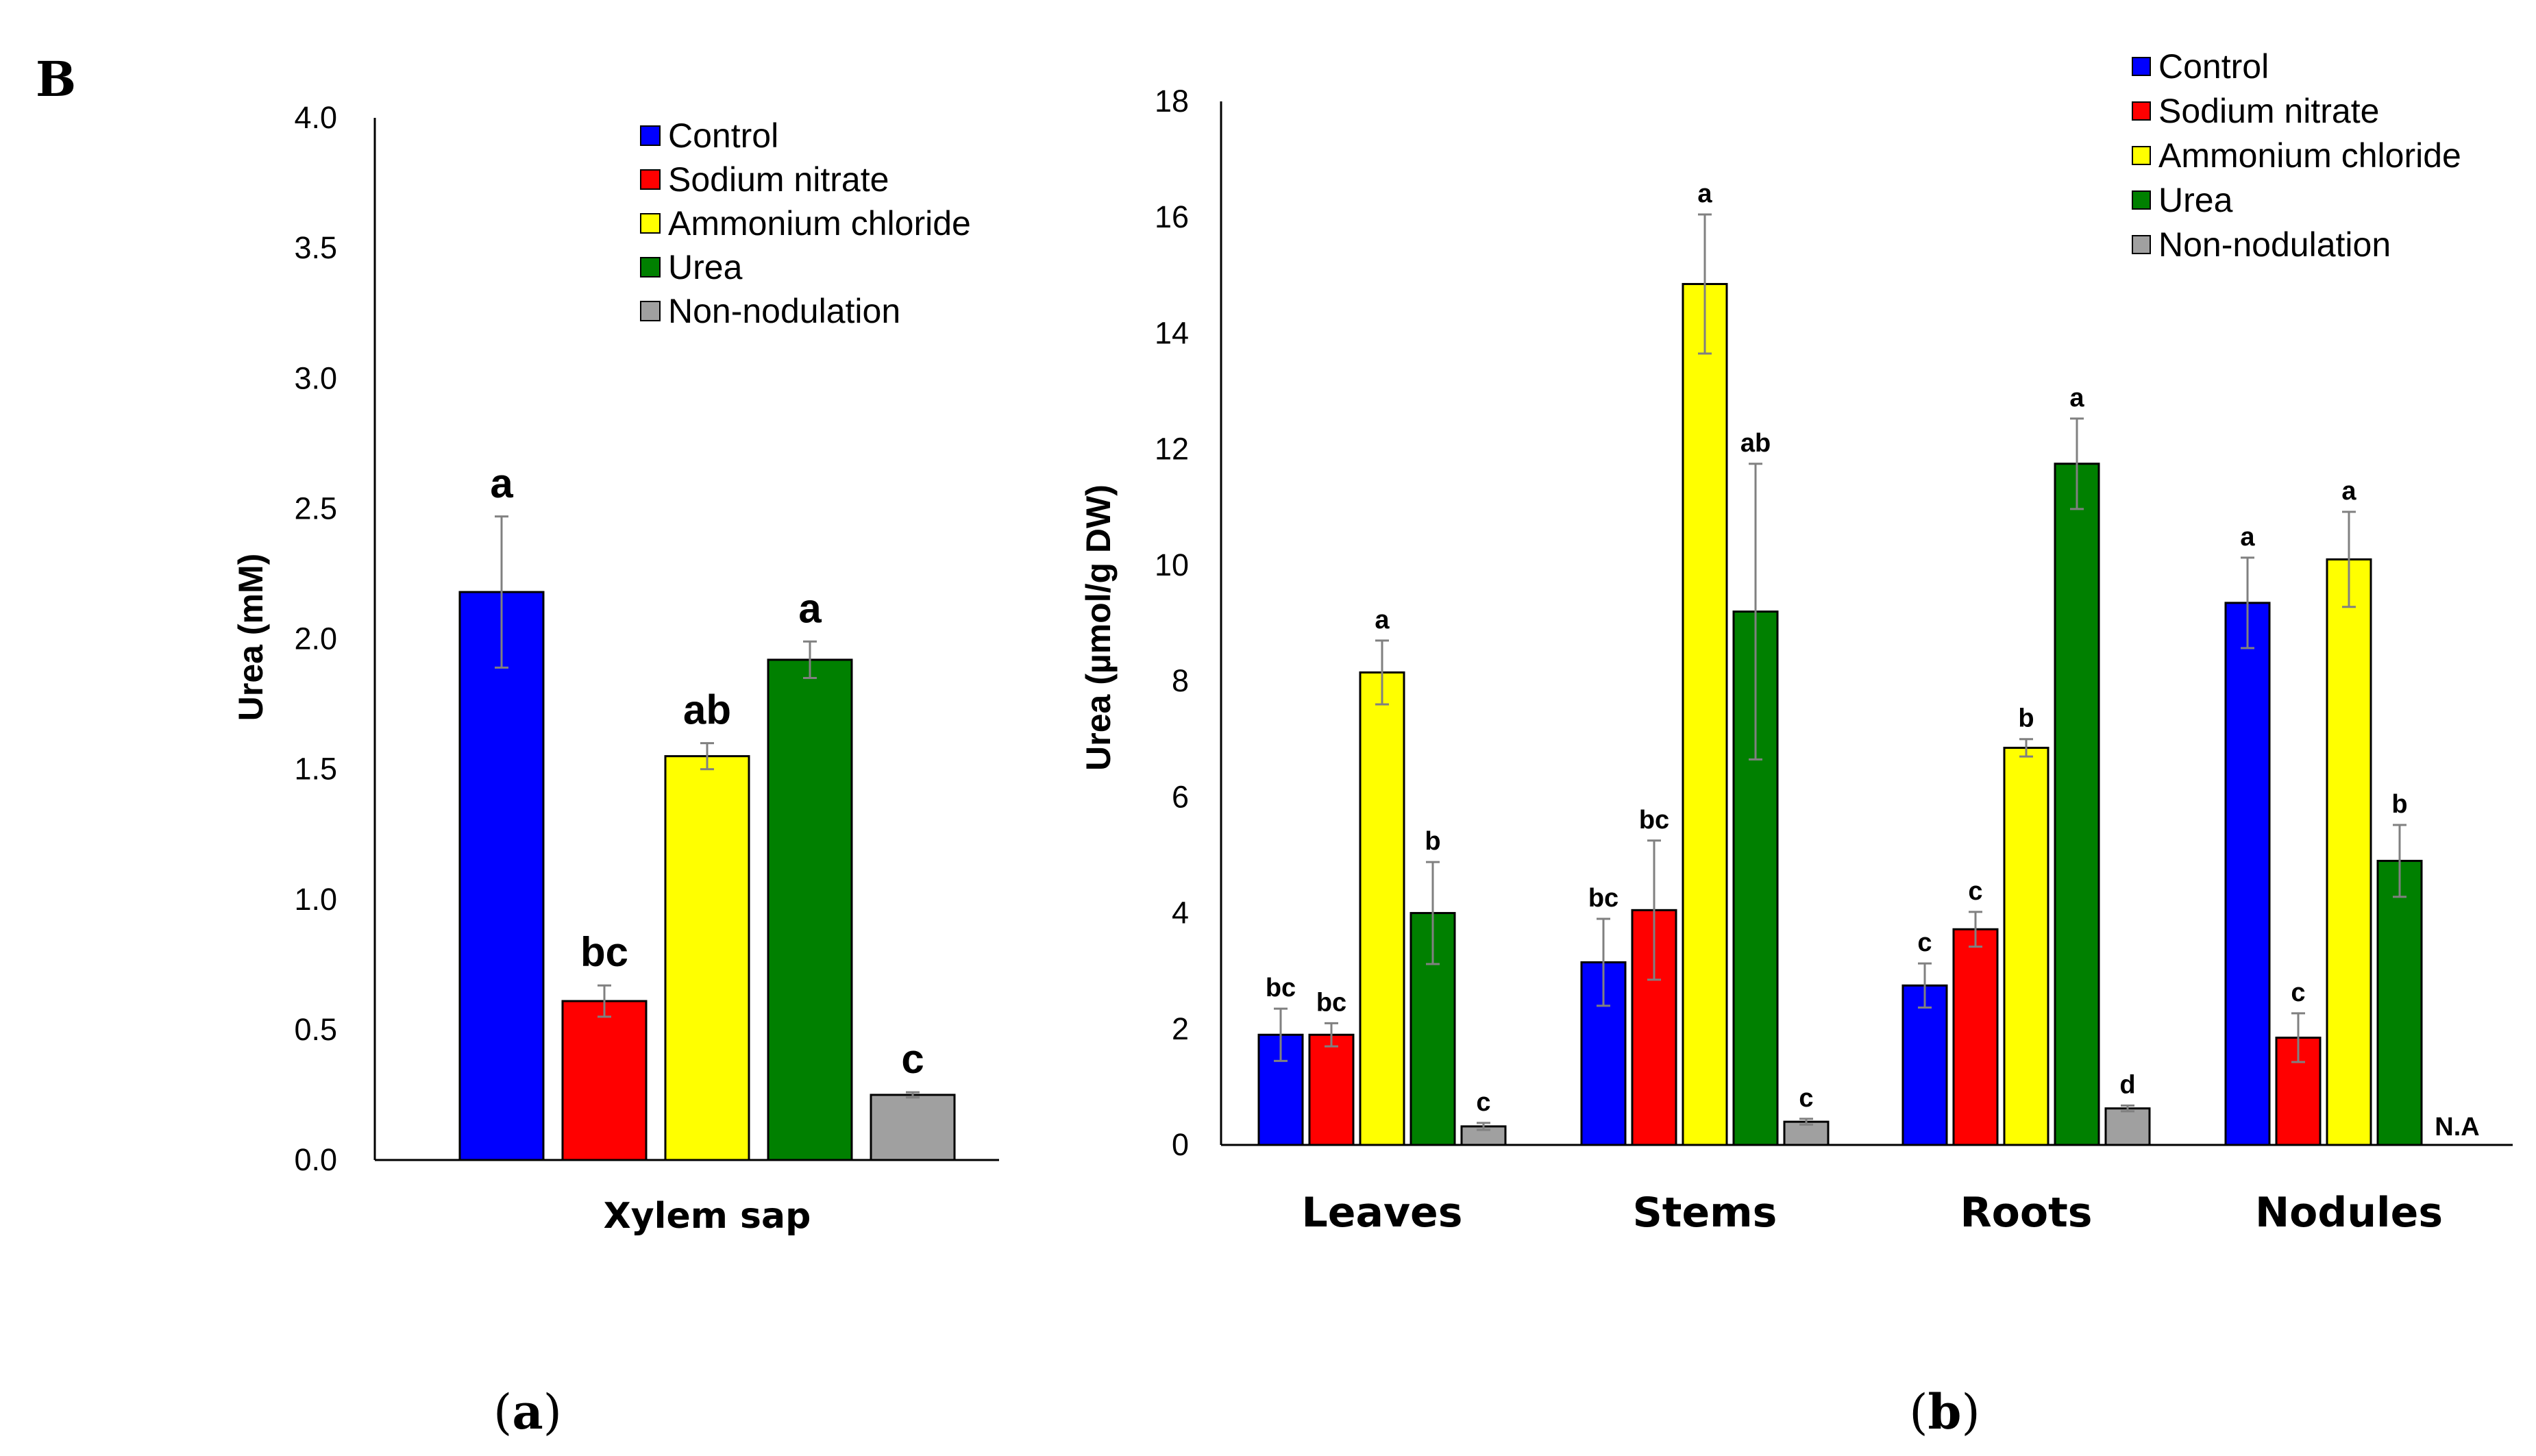 This screenshot has width=2536, height=1456. I want to click on y-tick-label: 8, so click(1180, 680).